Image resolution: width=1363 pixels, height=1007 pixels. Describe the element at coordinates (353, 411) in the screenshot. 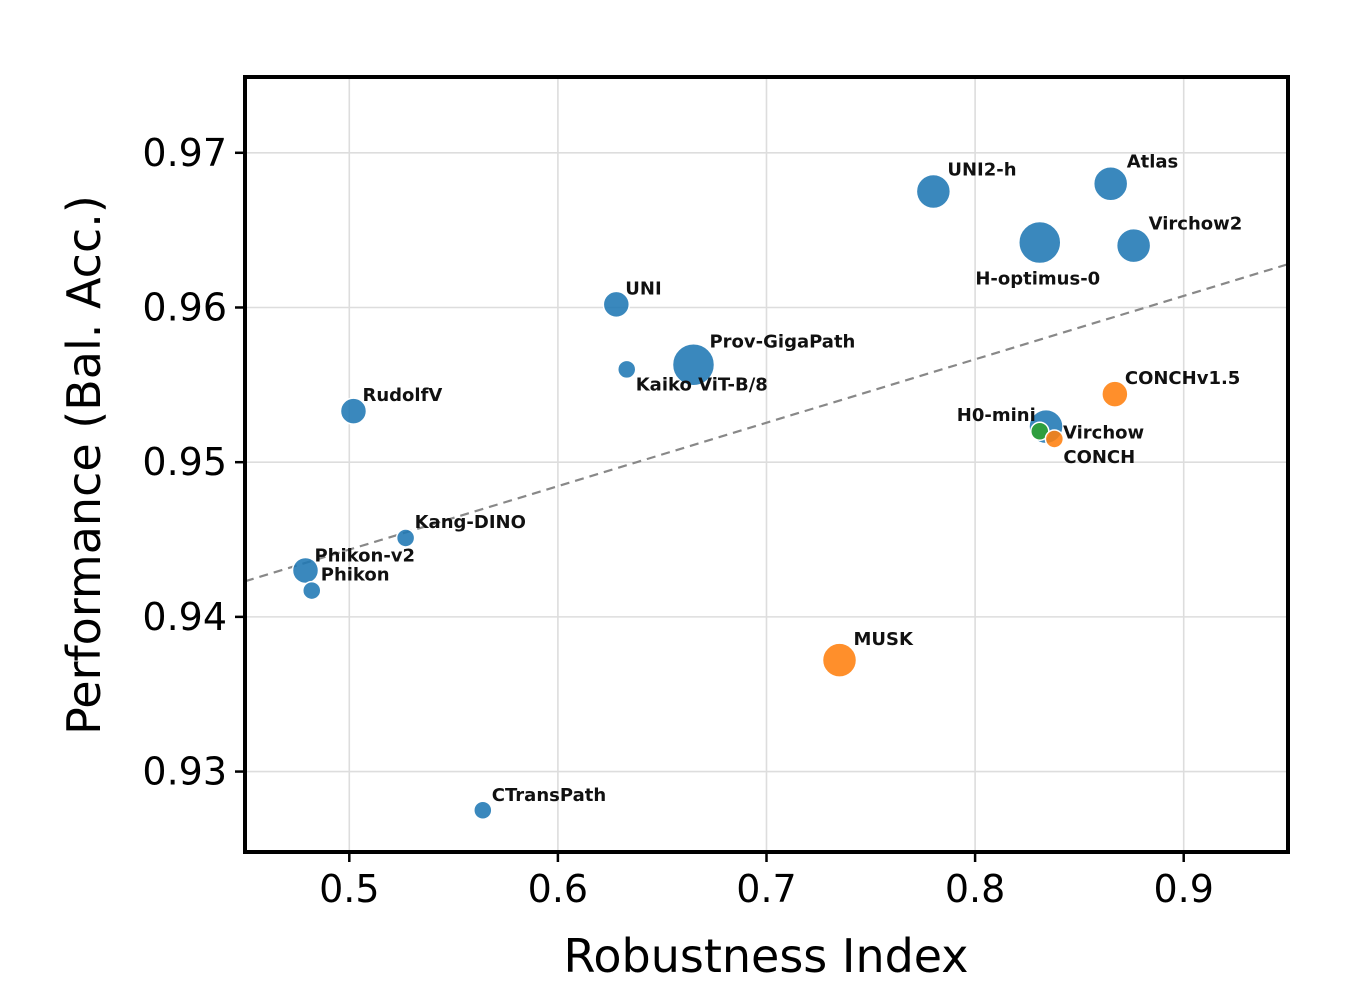

I see `point-rudolfv` at that location.